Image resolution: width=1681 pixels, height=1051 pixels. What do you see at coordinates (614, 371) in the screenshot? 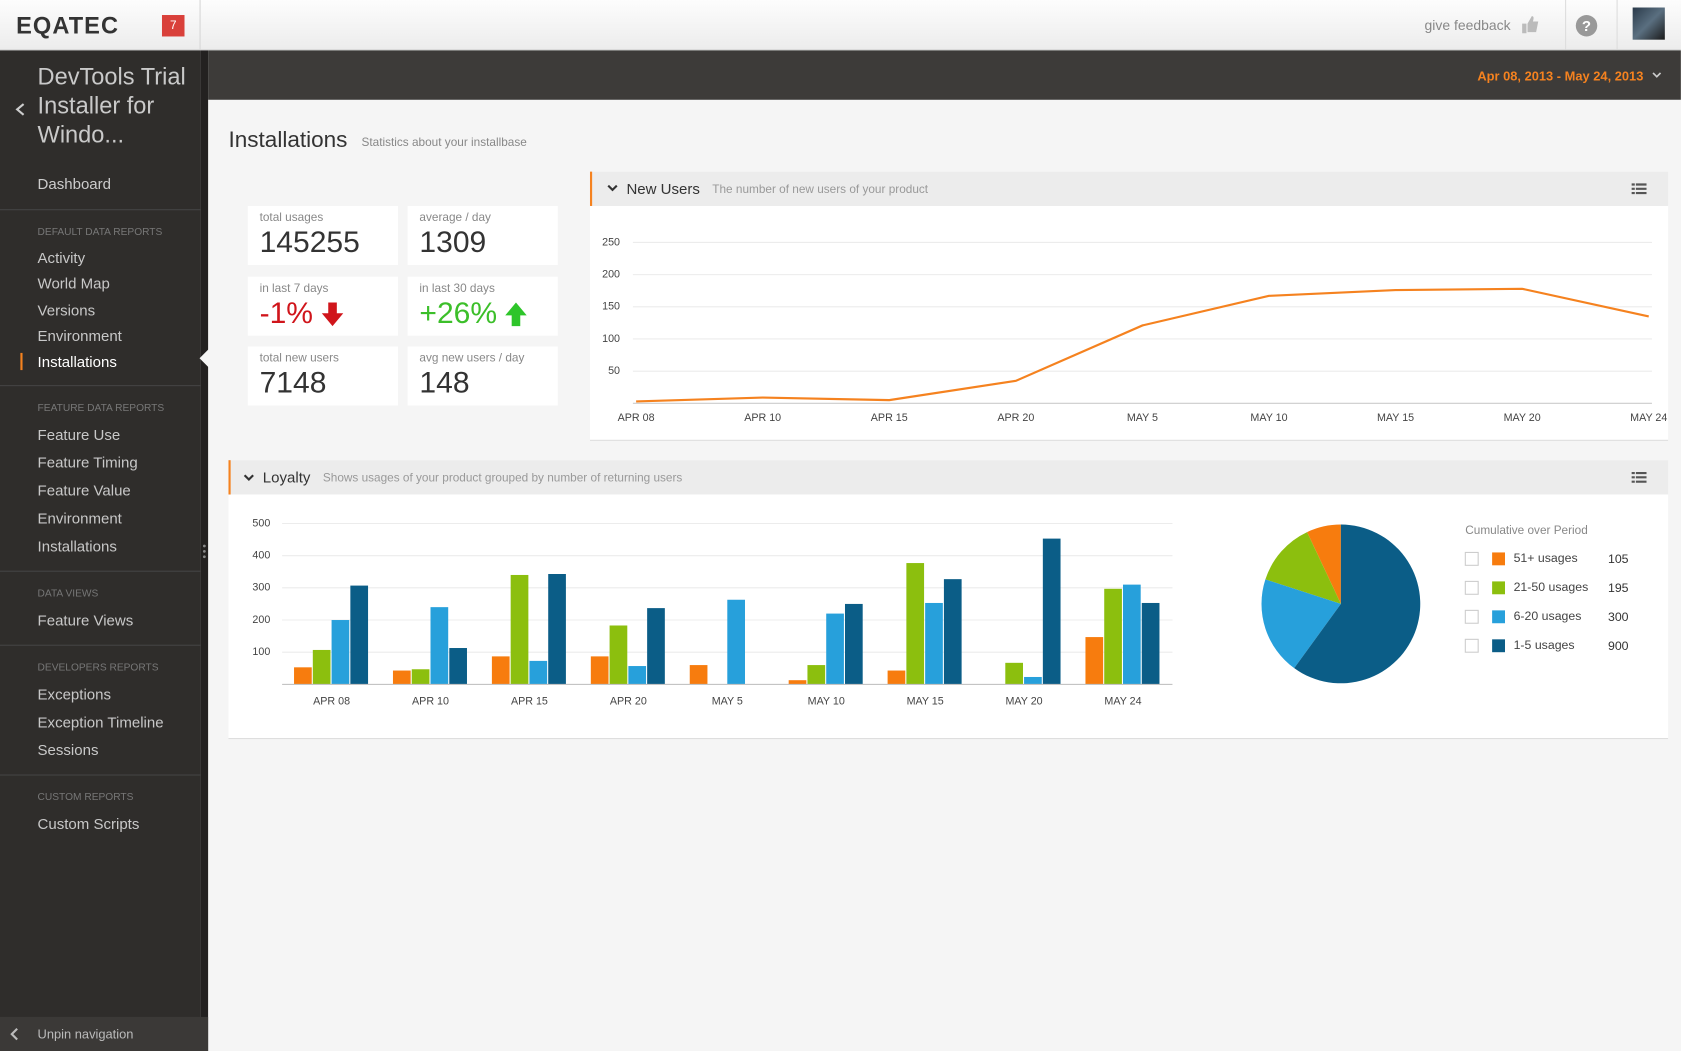
I see `y-tick-label: 50` at bounding box center [614, 371].